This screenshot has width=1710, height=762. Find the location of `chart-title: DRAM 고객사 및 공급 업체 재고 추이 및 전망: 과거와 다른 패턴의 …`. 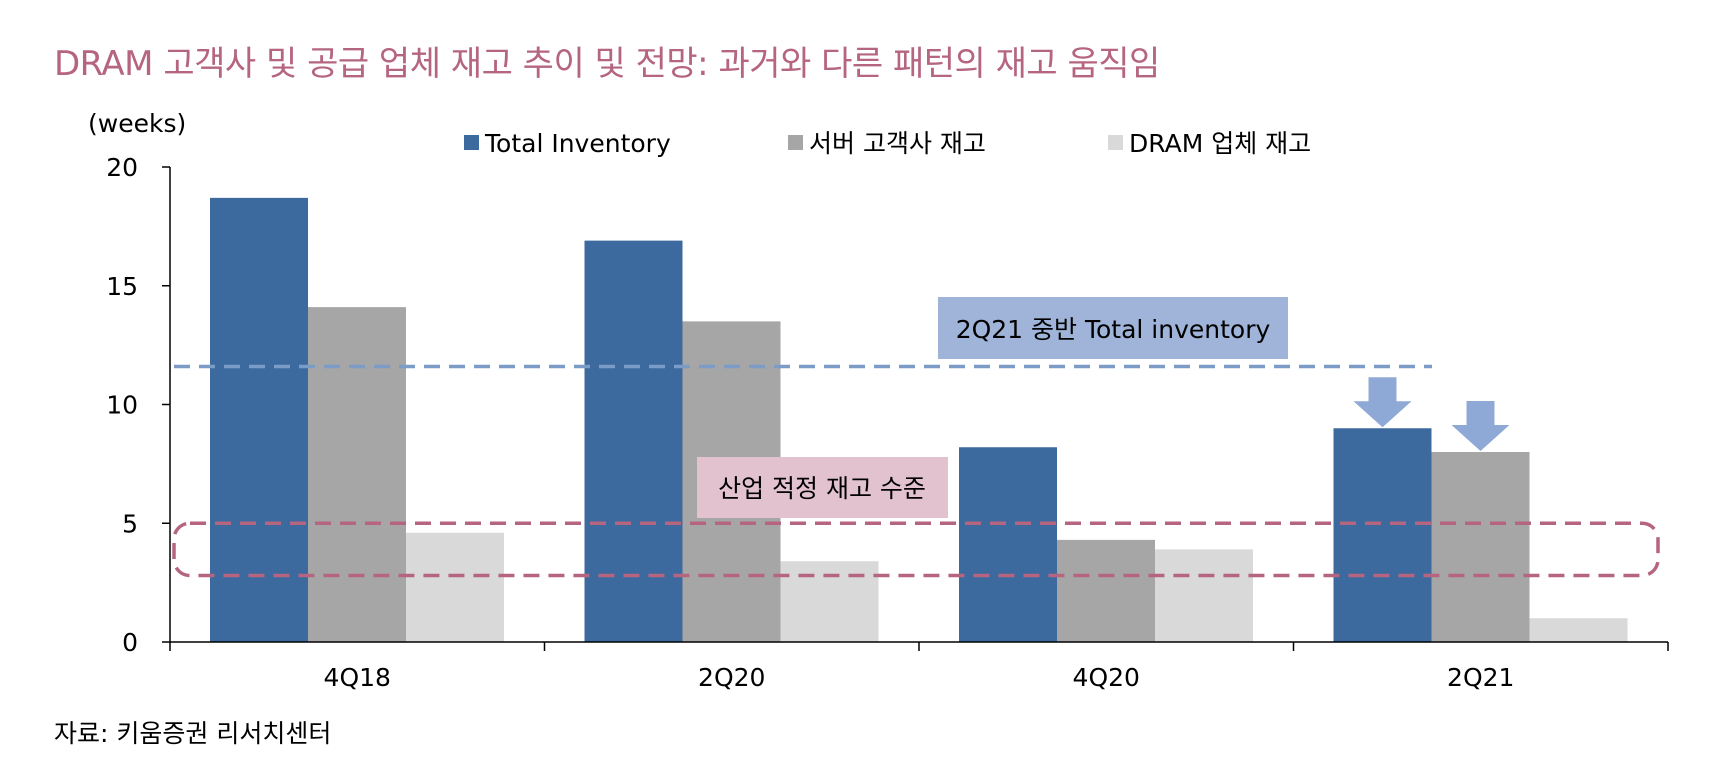

chart-title: DRAM 고객사 및 공급 업체 재고 추이 및 전망: 과거와 다른 패턴의 … is located at coordinates (607, 64).